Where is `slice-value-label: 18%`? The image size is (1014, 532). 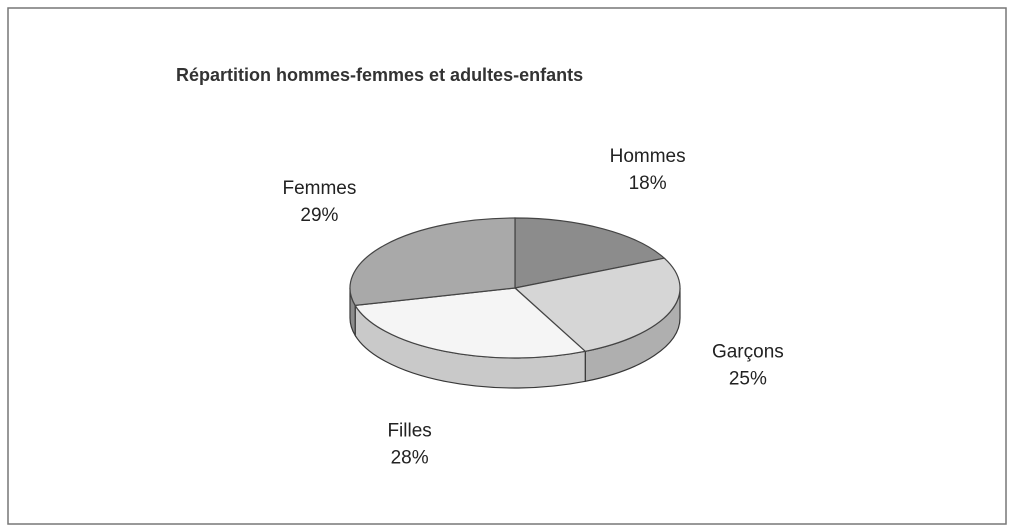
slice-value-label: 18% is located at coordinates (648, 183).